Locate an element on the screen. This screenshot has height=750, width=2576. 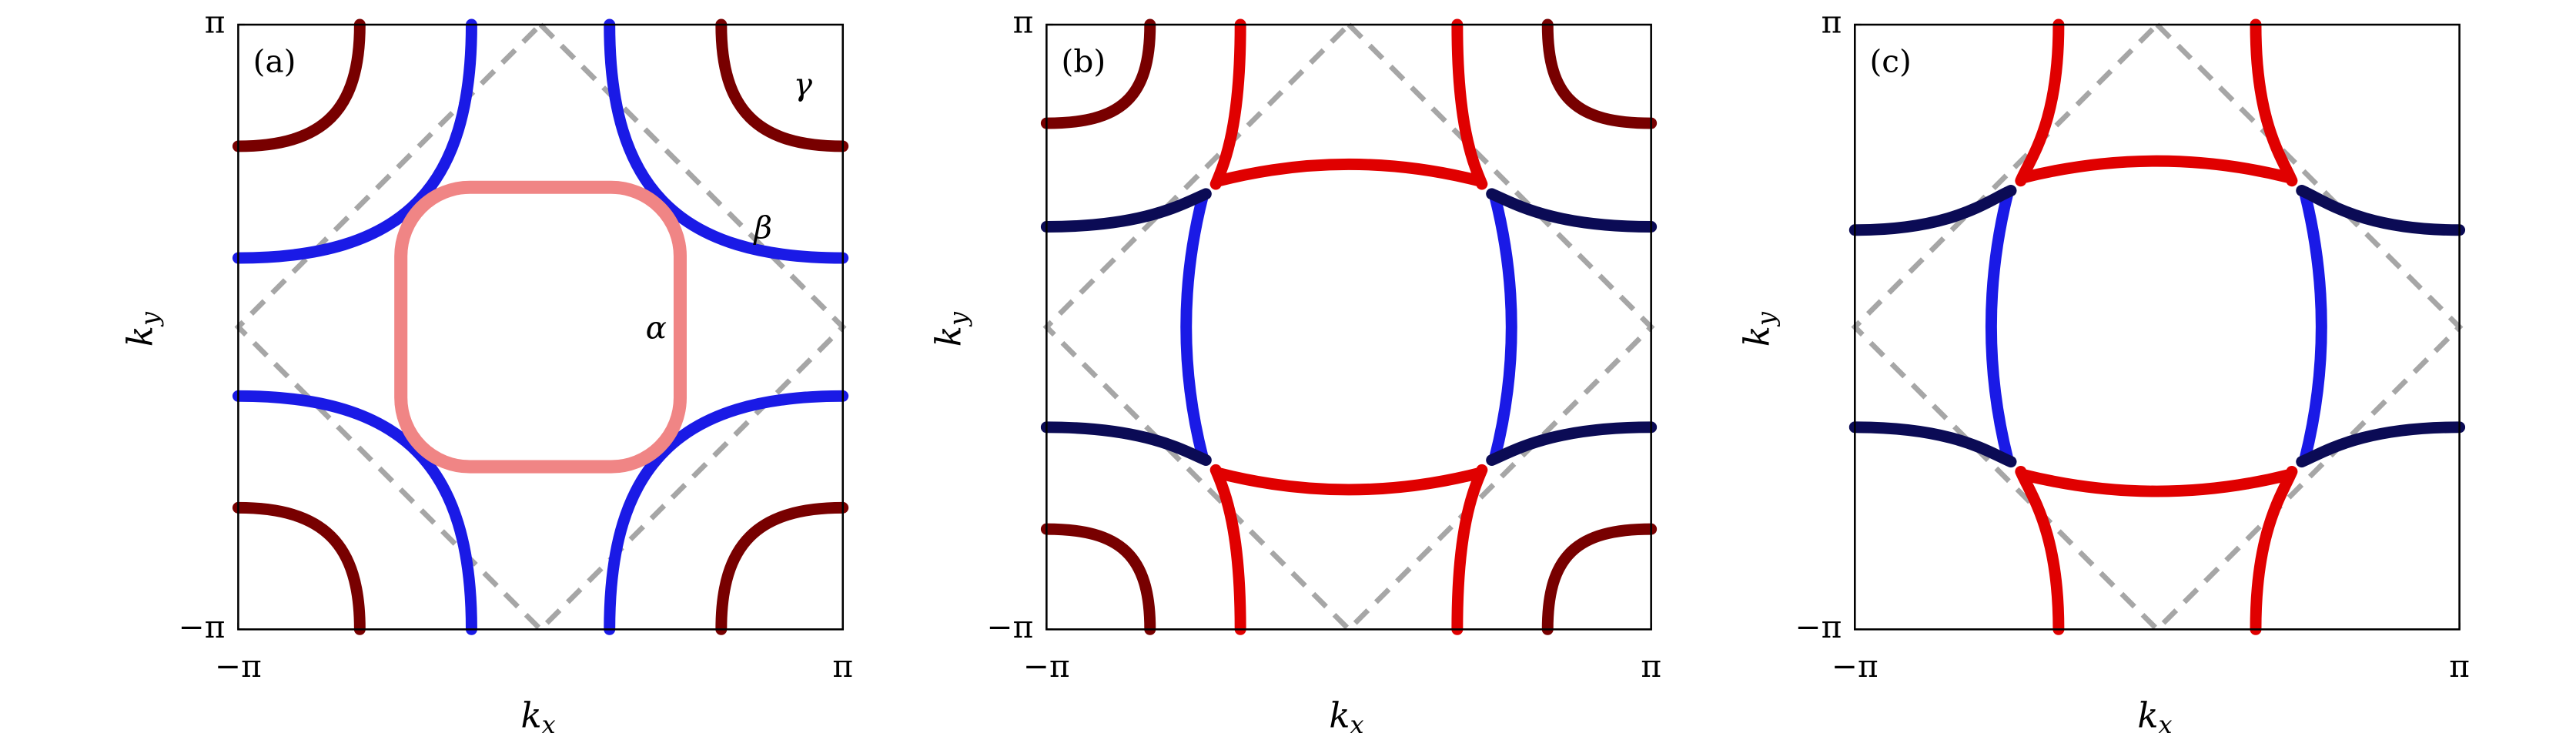
annotation: γ is located at coordinates (804, 84).